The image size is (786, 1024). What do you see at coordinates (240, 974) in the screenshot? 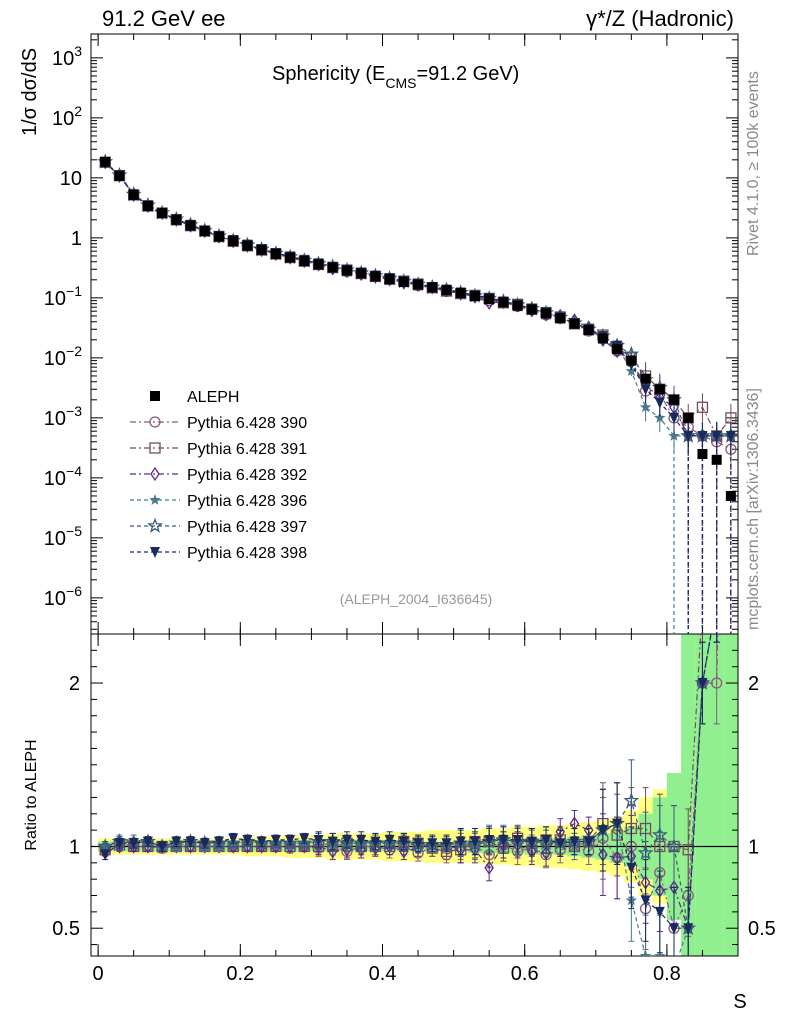
I see `x-tick-label: 0.2` at bounding box center [240, 974].